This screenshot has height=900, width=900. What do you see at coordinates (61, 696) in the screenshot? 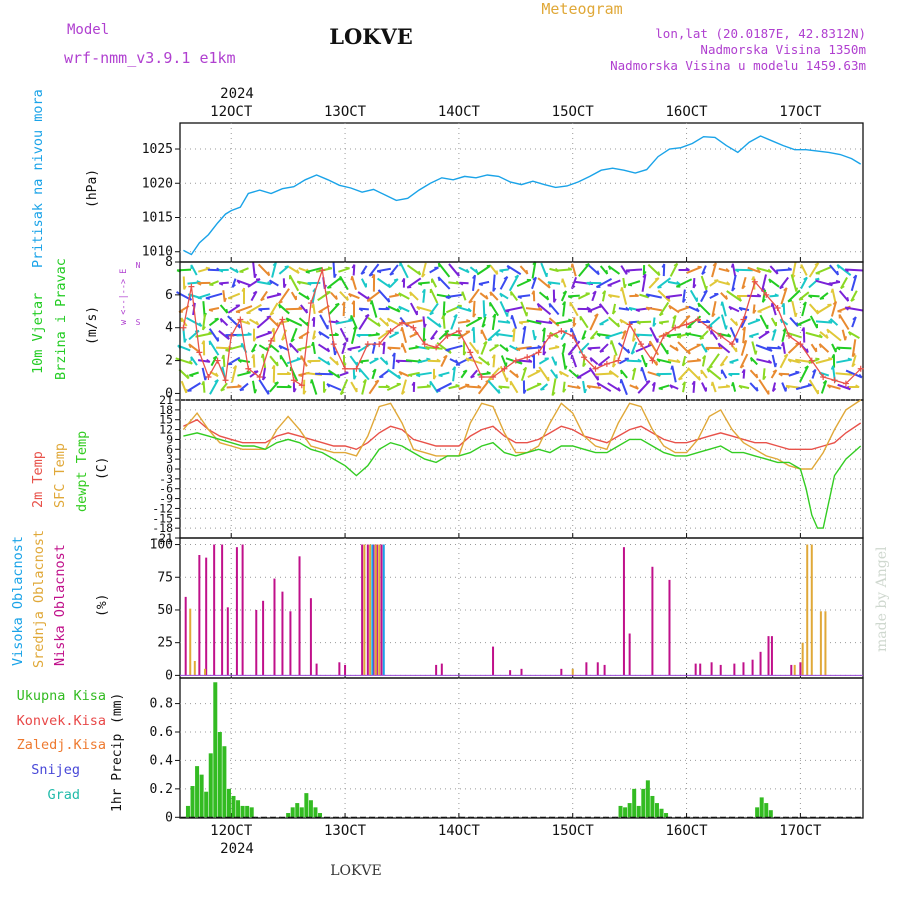
I see `legend-total-rain: Ukupna Kisa` at bounding box center [61, 696].